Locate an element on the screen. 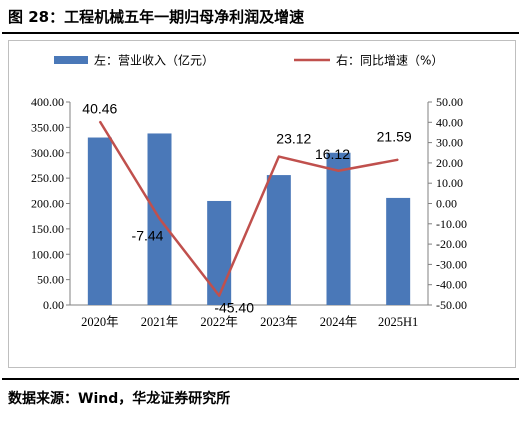  left-tick-label: 350.00 is located at coordinates (47, 127).